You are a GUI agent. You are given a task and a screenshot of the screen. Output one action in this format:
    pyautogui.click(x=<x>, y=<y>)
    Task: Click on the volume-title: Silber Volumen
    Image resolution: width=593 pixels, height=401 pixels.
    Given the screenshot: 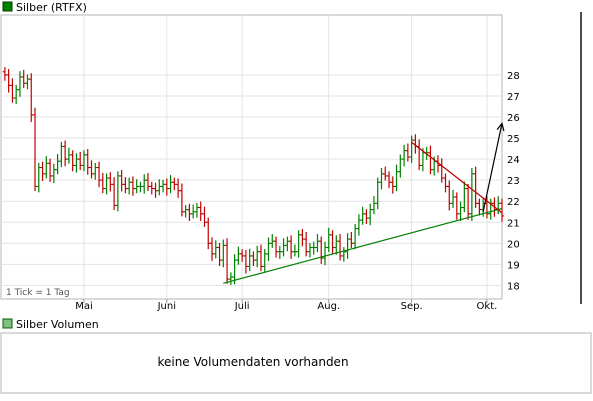 What is the action you would take?
    pyautogui.click(x=57, y=324)
    